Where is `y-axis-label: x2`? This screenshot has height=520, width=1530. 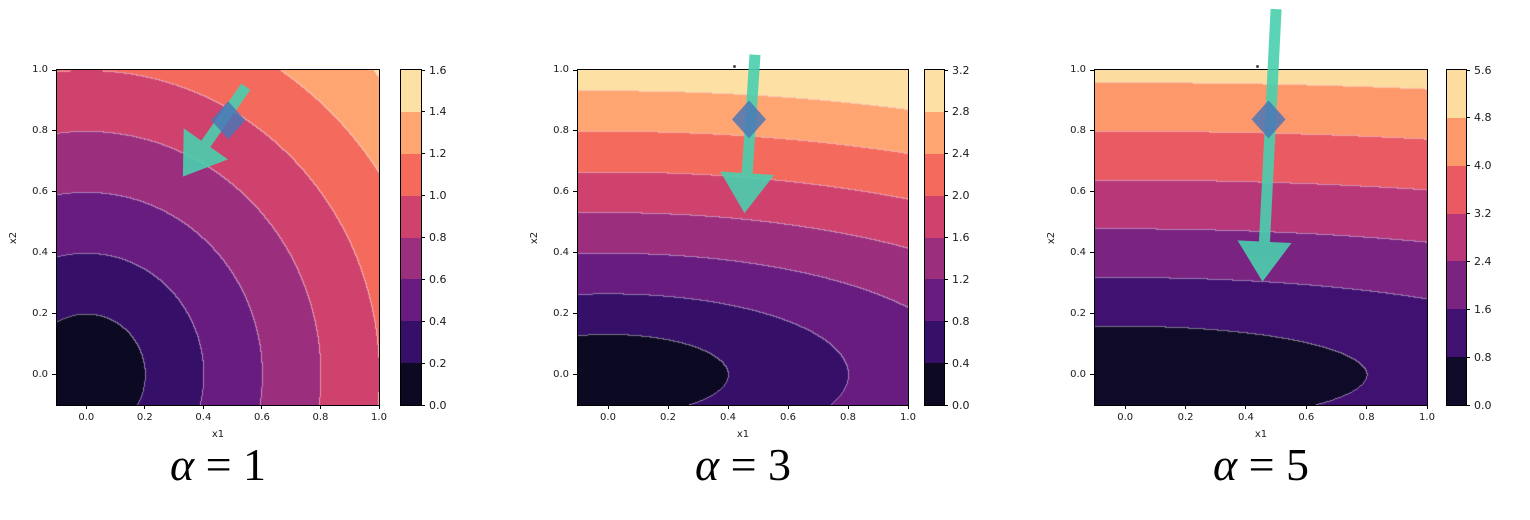 y-axis-label: x2 is located at coordinates (1051, 237).